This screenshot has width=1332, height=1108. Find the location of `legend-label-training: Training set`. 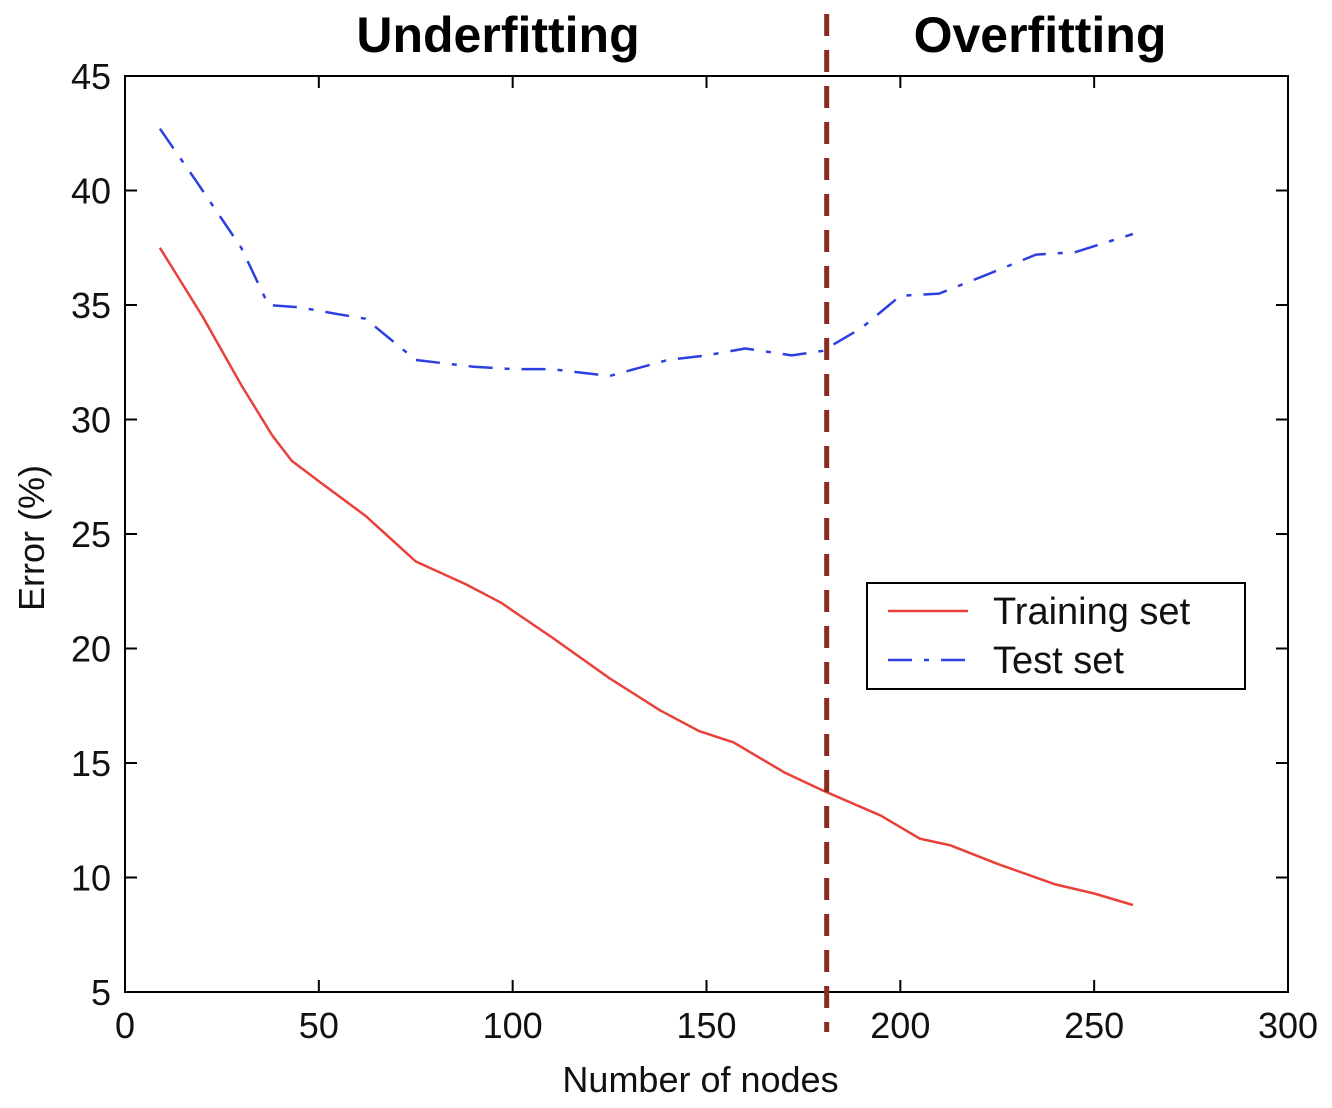

legend-label-training: Training set is located at coordinates (1092, 612).